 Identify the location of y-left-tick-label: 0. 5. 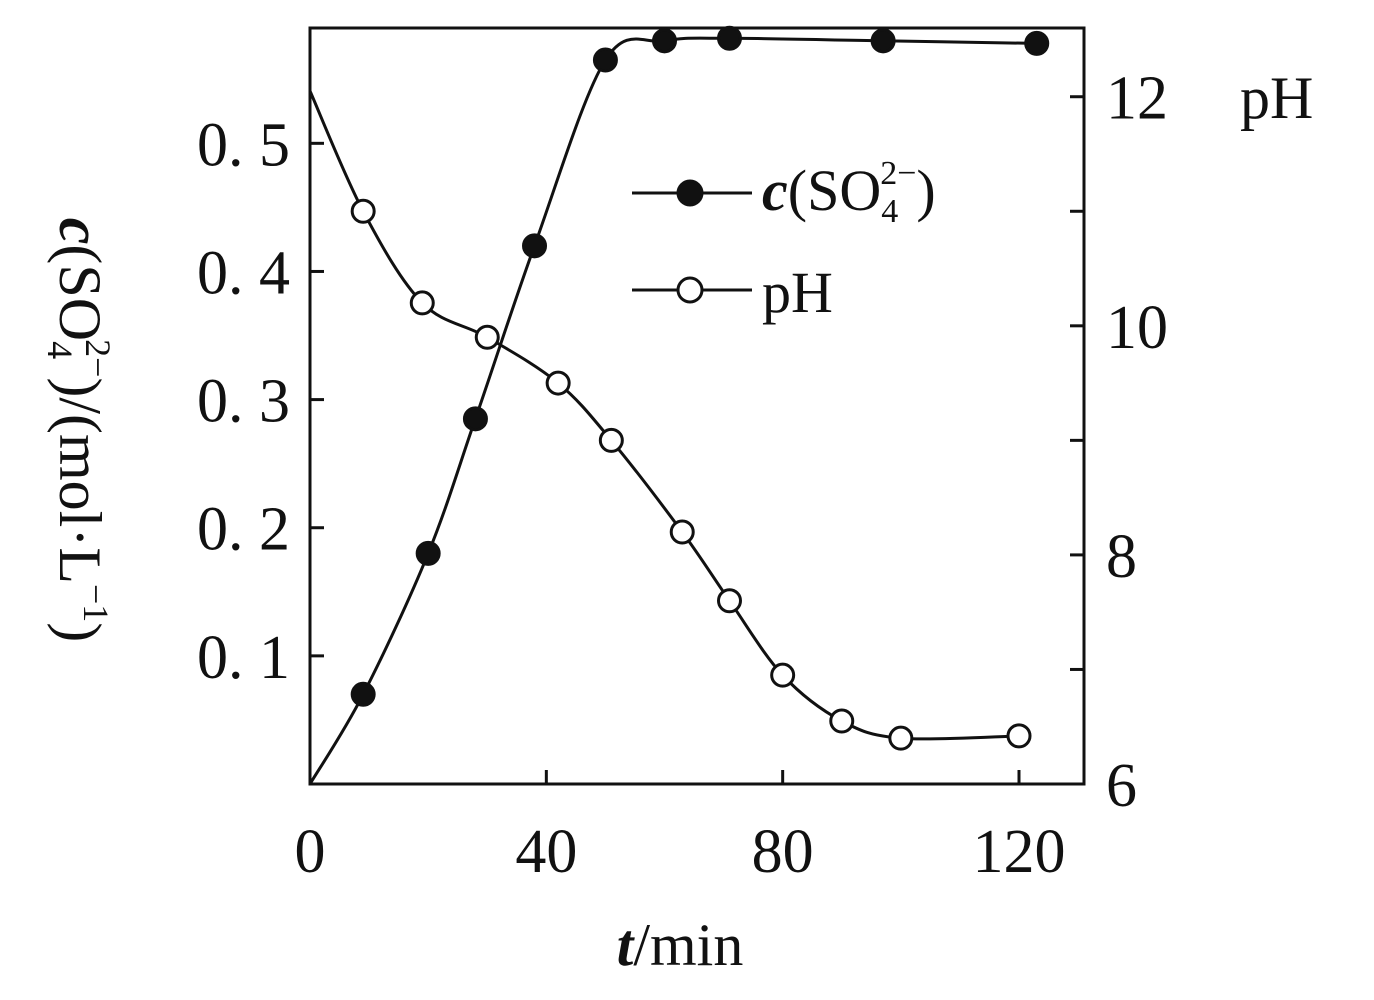
(243, 145).